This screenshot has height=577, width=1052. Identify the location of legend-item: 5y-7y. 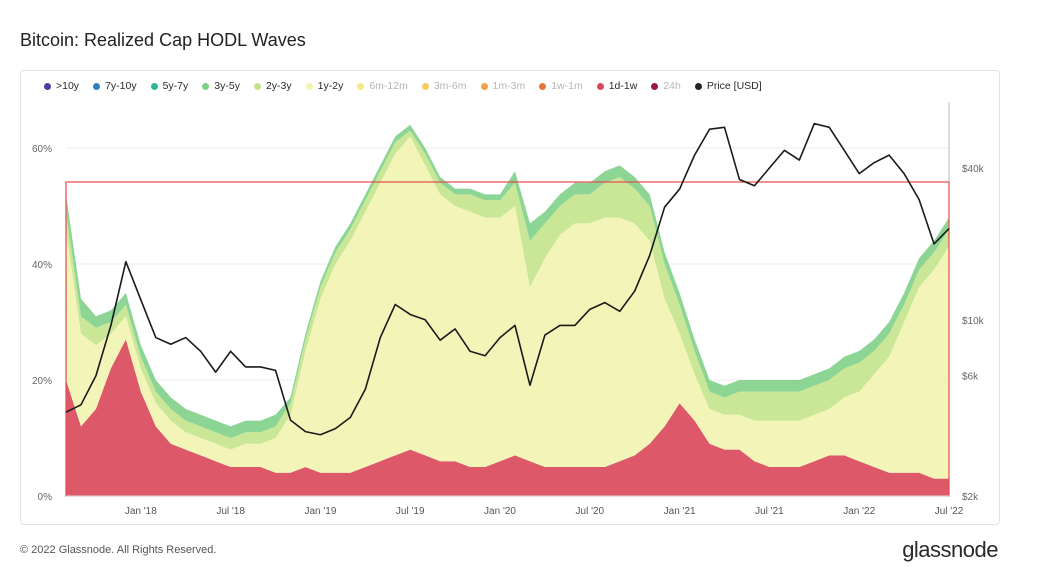
(169, 86).